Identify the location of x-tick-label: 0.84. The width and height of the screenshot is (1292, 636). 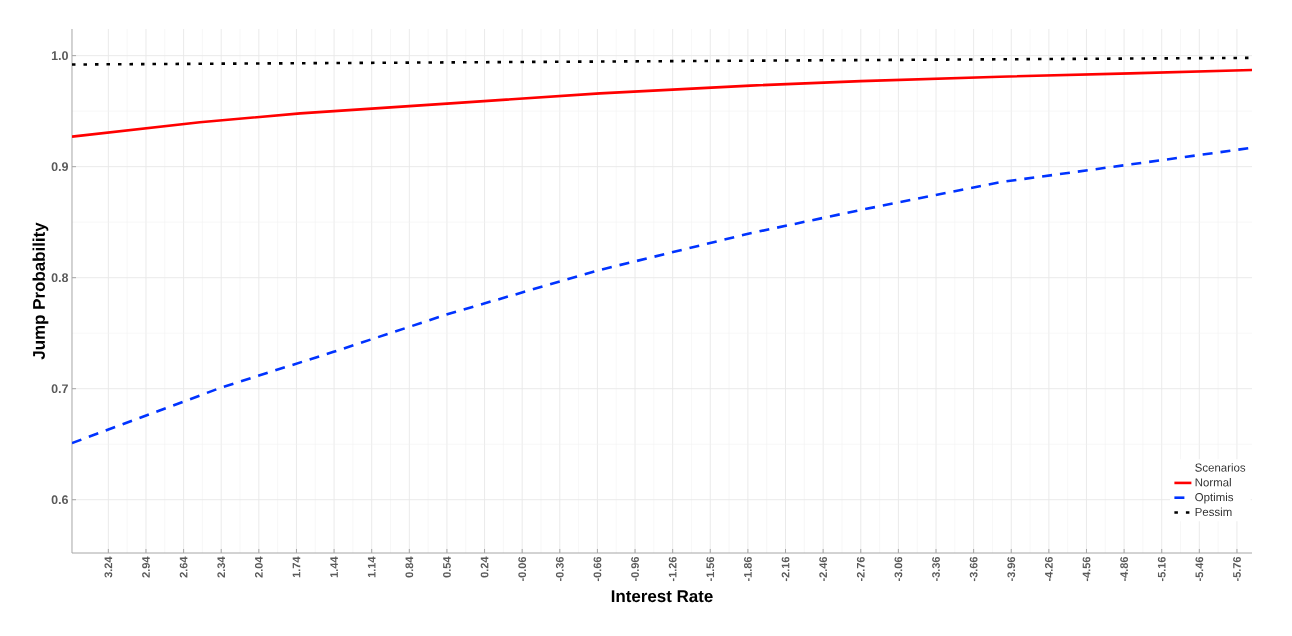
(409, 567).